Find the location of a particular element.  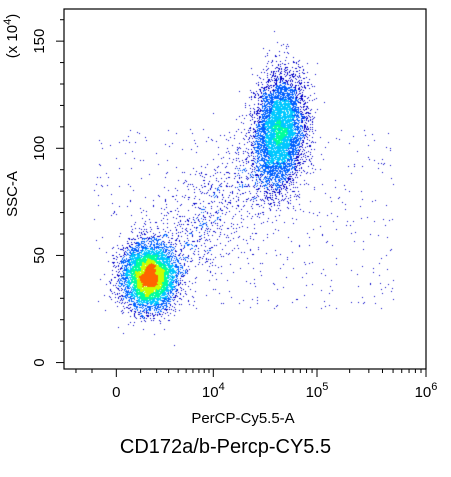

y-tick-label: 50 is located at coordinates (39, 255).